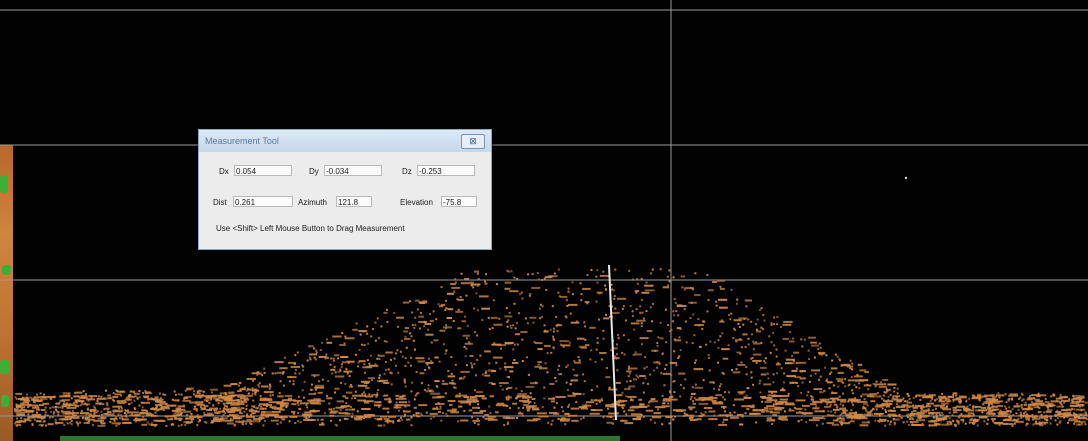 This screenshot has width=1088, height=441. Describe the element at coordinates (263, 170) in the screenshot. I see `dx-field: 0.054` at that location.